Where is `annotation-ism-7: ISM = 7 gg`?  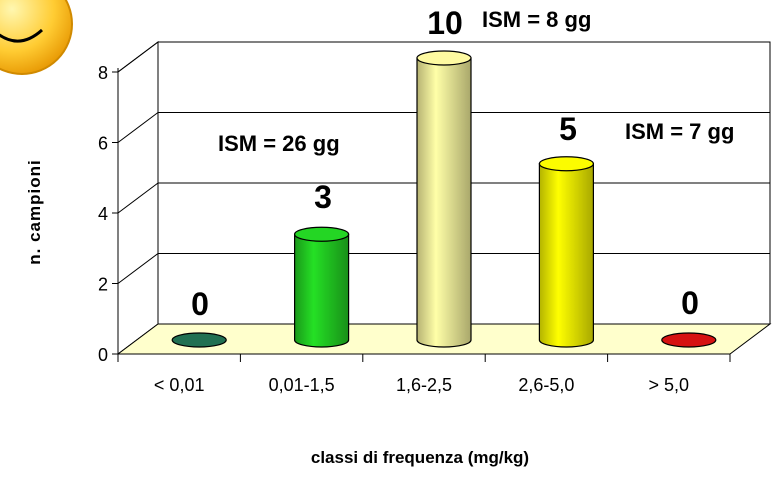 annotation-ism-7: ISM = 7 gg is located at coordinates (679, 131).